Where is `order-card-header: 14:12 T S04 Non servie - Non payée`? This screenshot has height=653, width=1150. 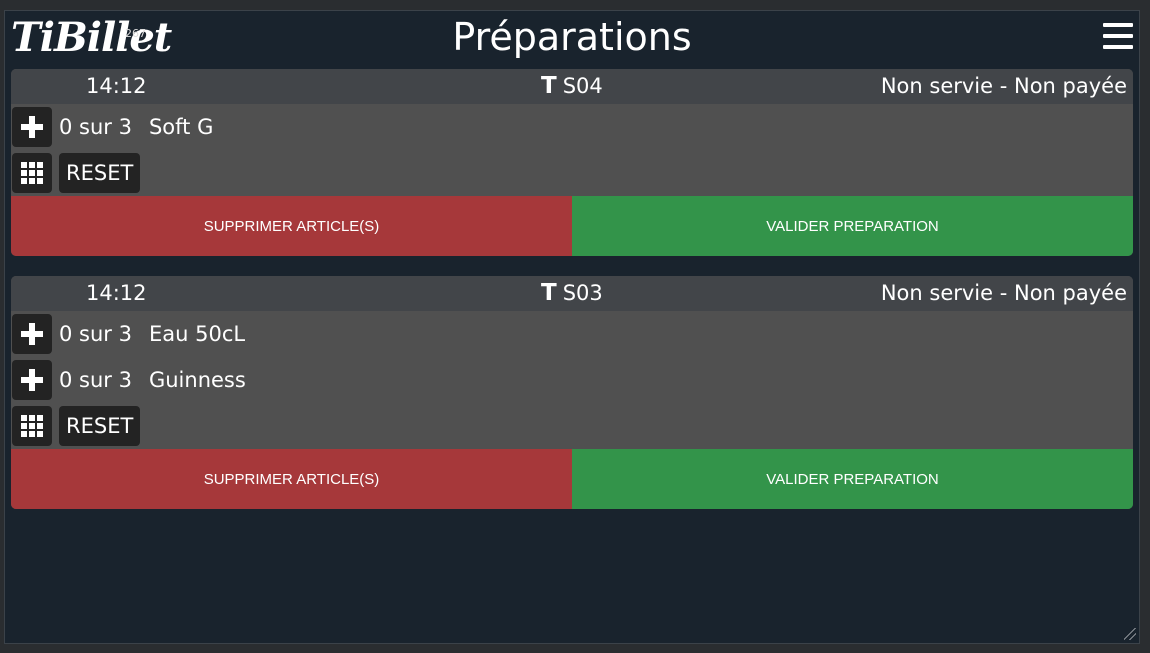 order-card-header: 14:12 T S04 Non servie - Non payée is located at coordinates (572, 86).